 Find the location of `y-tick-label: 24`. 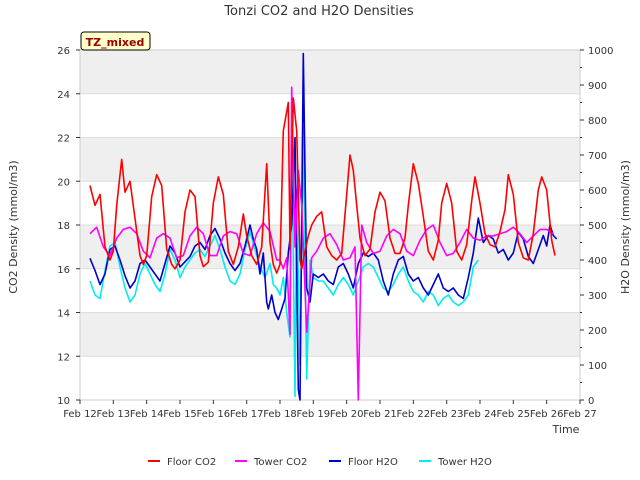

y-tick-label: 24 is located at coordinates (63, 95).